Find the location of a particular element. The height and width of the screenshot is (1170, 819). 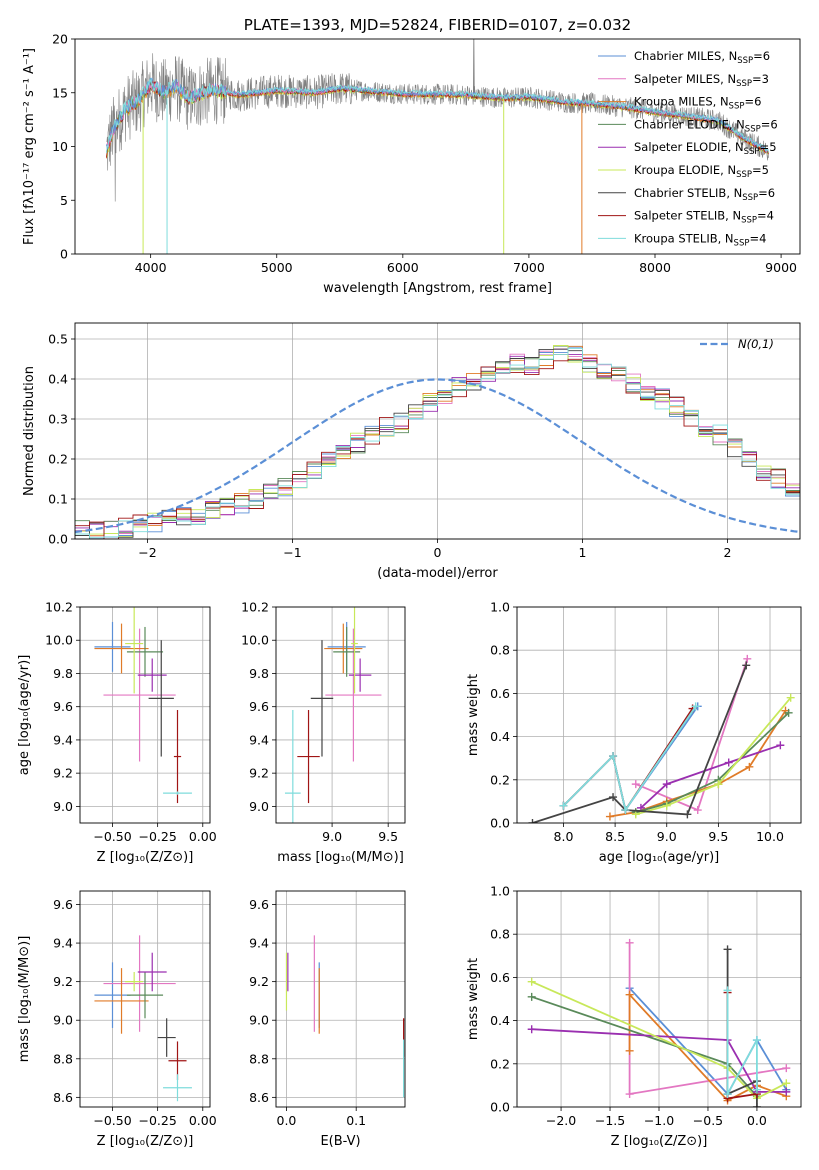

y-axis-label: age [log₁₀(age/yr)] is located at coordinates (24, 715).